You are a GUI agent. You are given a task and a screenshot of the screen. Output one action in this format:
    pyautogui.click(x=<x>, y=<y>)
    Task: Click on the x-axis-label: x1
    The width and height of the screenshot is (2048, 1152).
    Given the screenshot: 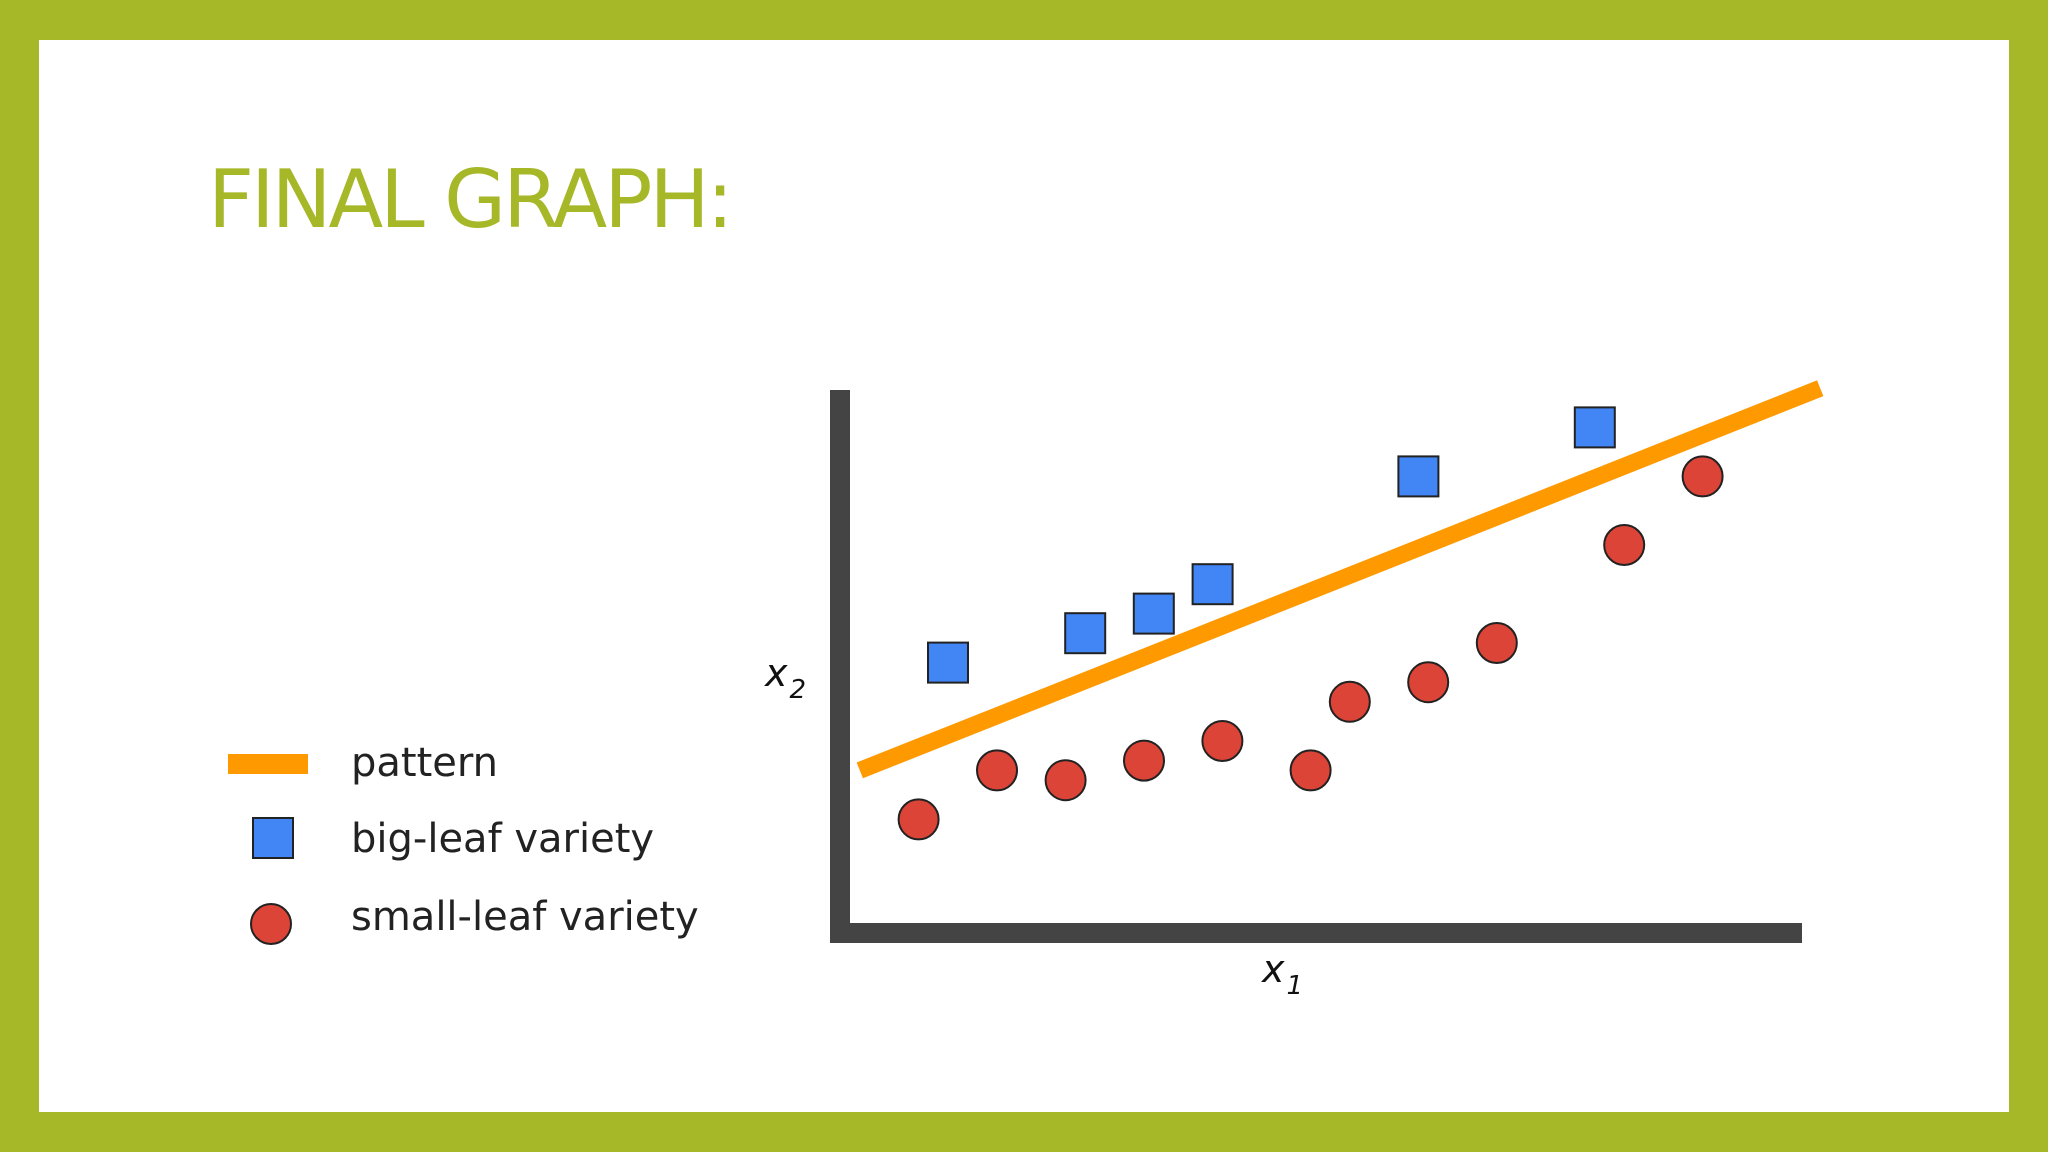 What is the action you would take?
    pyautogui.click(x=1282, y=974)
    